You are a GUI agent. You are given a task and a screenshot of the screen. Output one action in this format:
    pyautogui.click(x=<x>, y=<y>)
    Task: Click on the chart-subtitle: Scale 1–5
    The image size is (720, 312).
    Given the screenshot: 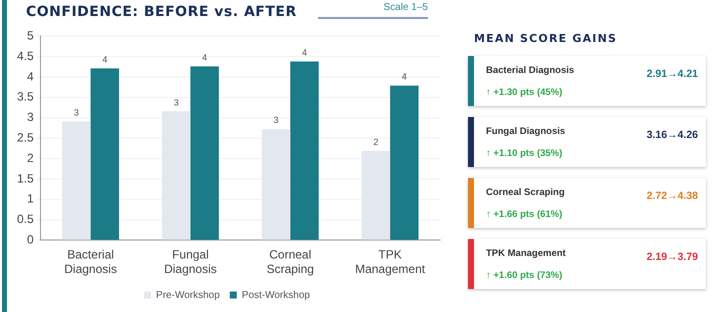 What is the action you would take?
    pyautogui.click(x=373, y=10)
    